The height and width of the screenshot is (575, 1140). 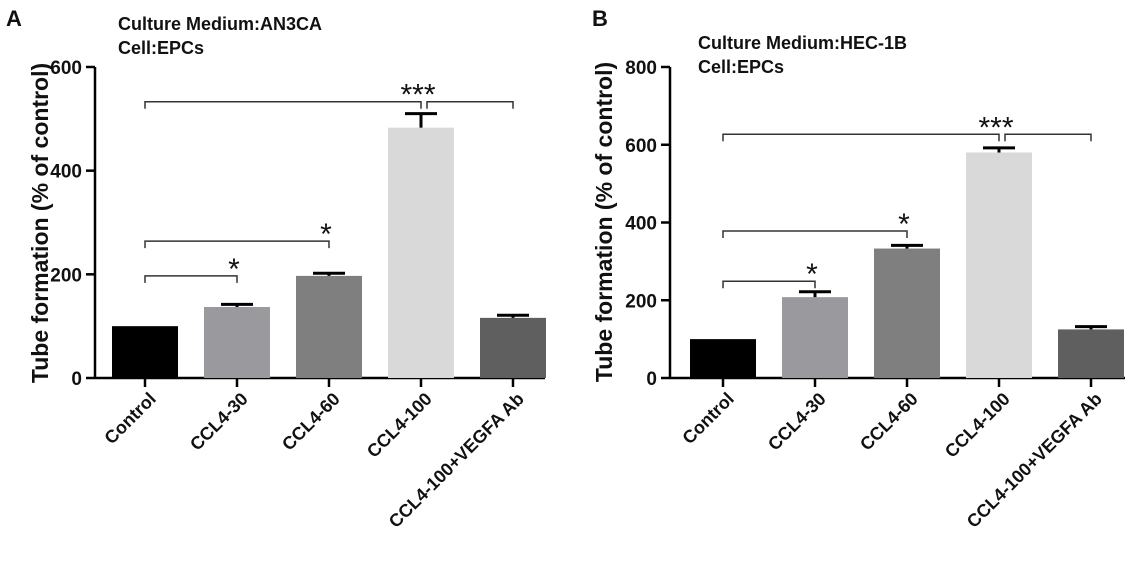 I want to click on panel-a-x-tick-label: CCL4-60, so click(x=311, y=422).